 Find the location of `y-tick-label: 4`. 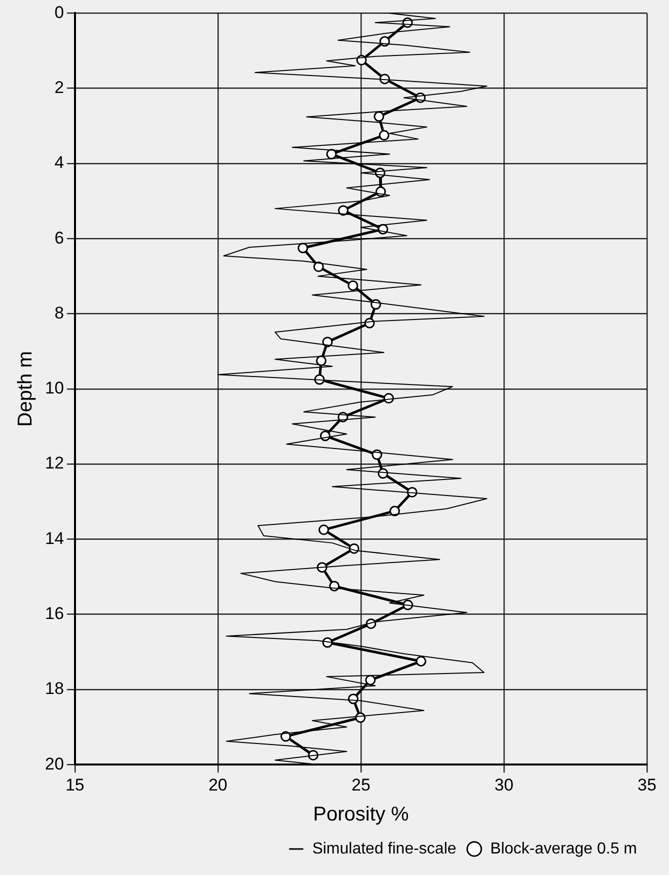

y-tick-label: 4 is located at coordinates (59, 162).